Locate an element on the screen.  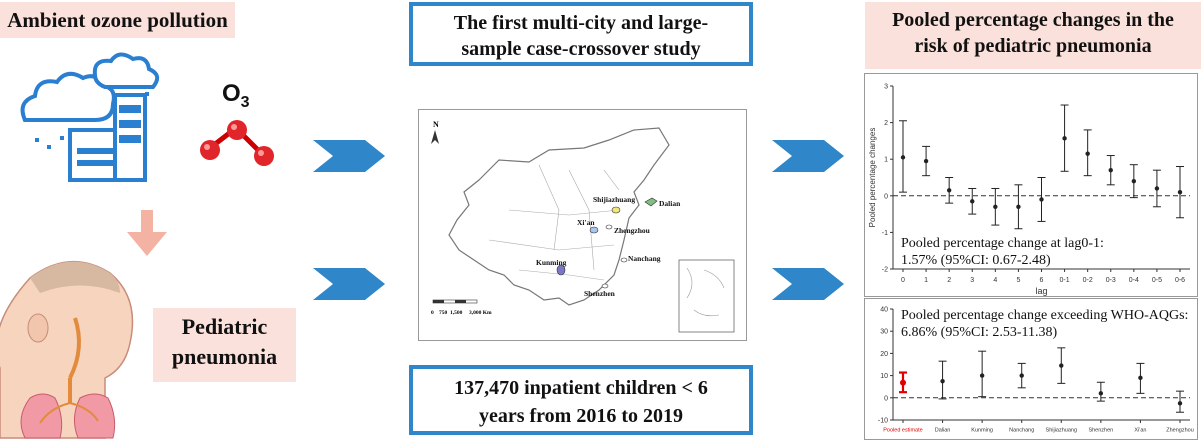
x-tick-label: Pooled estimate is located at coordinates (902, 431).